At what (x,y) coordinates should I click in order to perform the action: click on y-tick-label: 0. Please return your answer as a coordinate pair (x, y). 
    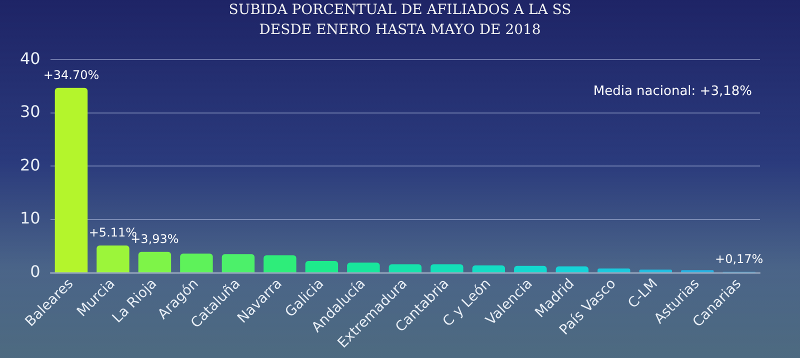
    Looking at the image, I should click on (35, 271).